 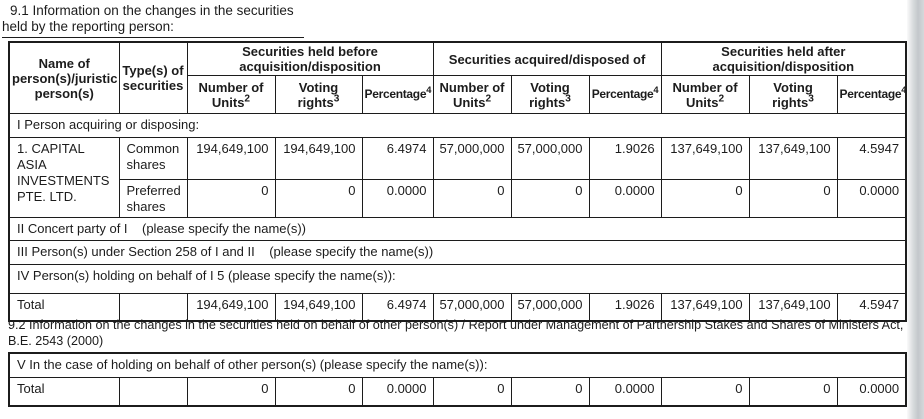 What do you see at coordinates (625, 307) in the screenshot?
I see `total-pct-acquired: 1.9026` at bounding box center [625, 307].